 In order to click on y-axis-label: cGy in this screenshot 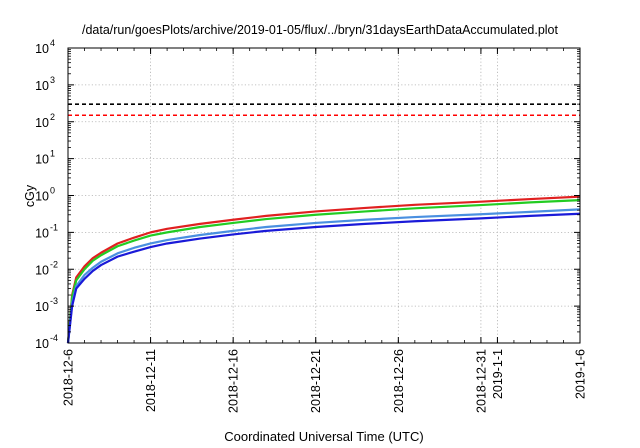, I will do `click(30, 195)`.